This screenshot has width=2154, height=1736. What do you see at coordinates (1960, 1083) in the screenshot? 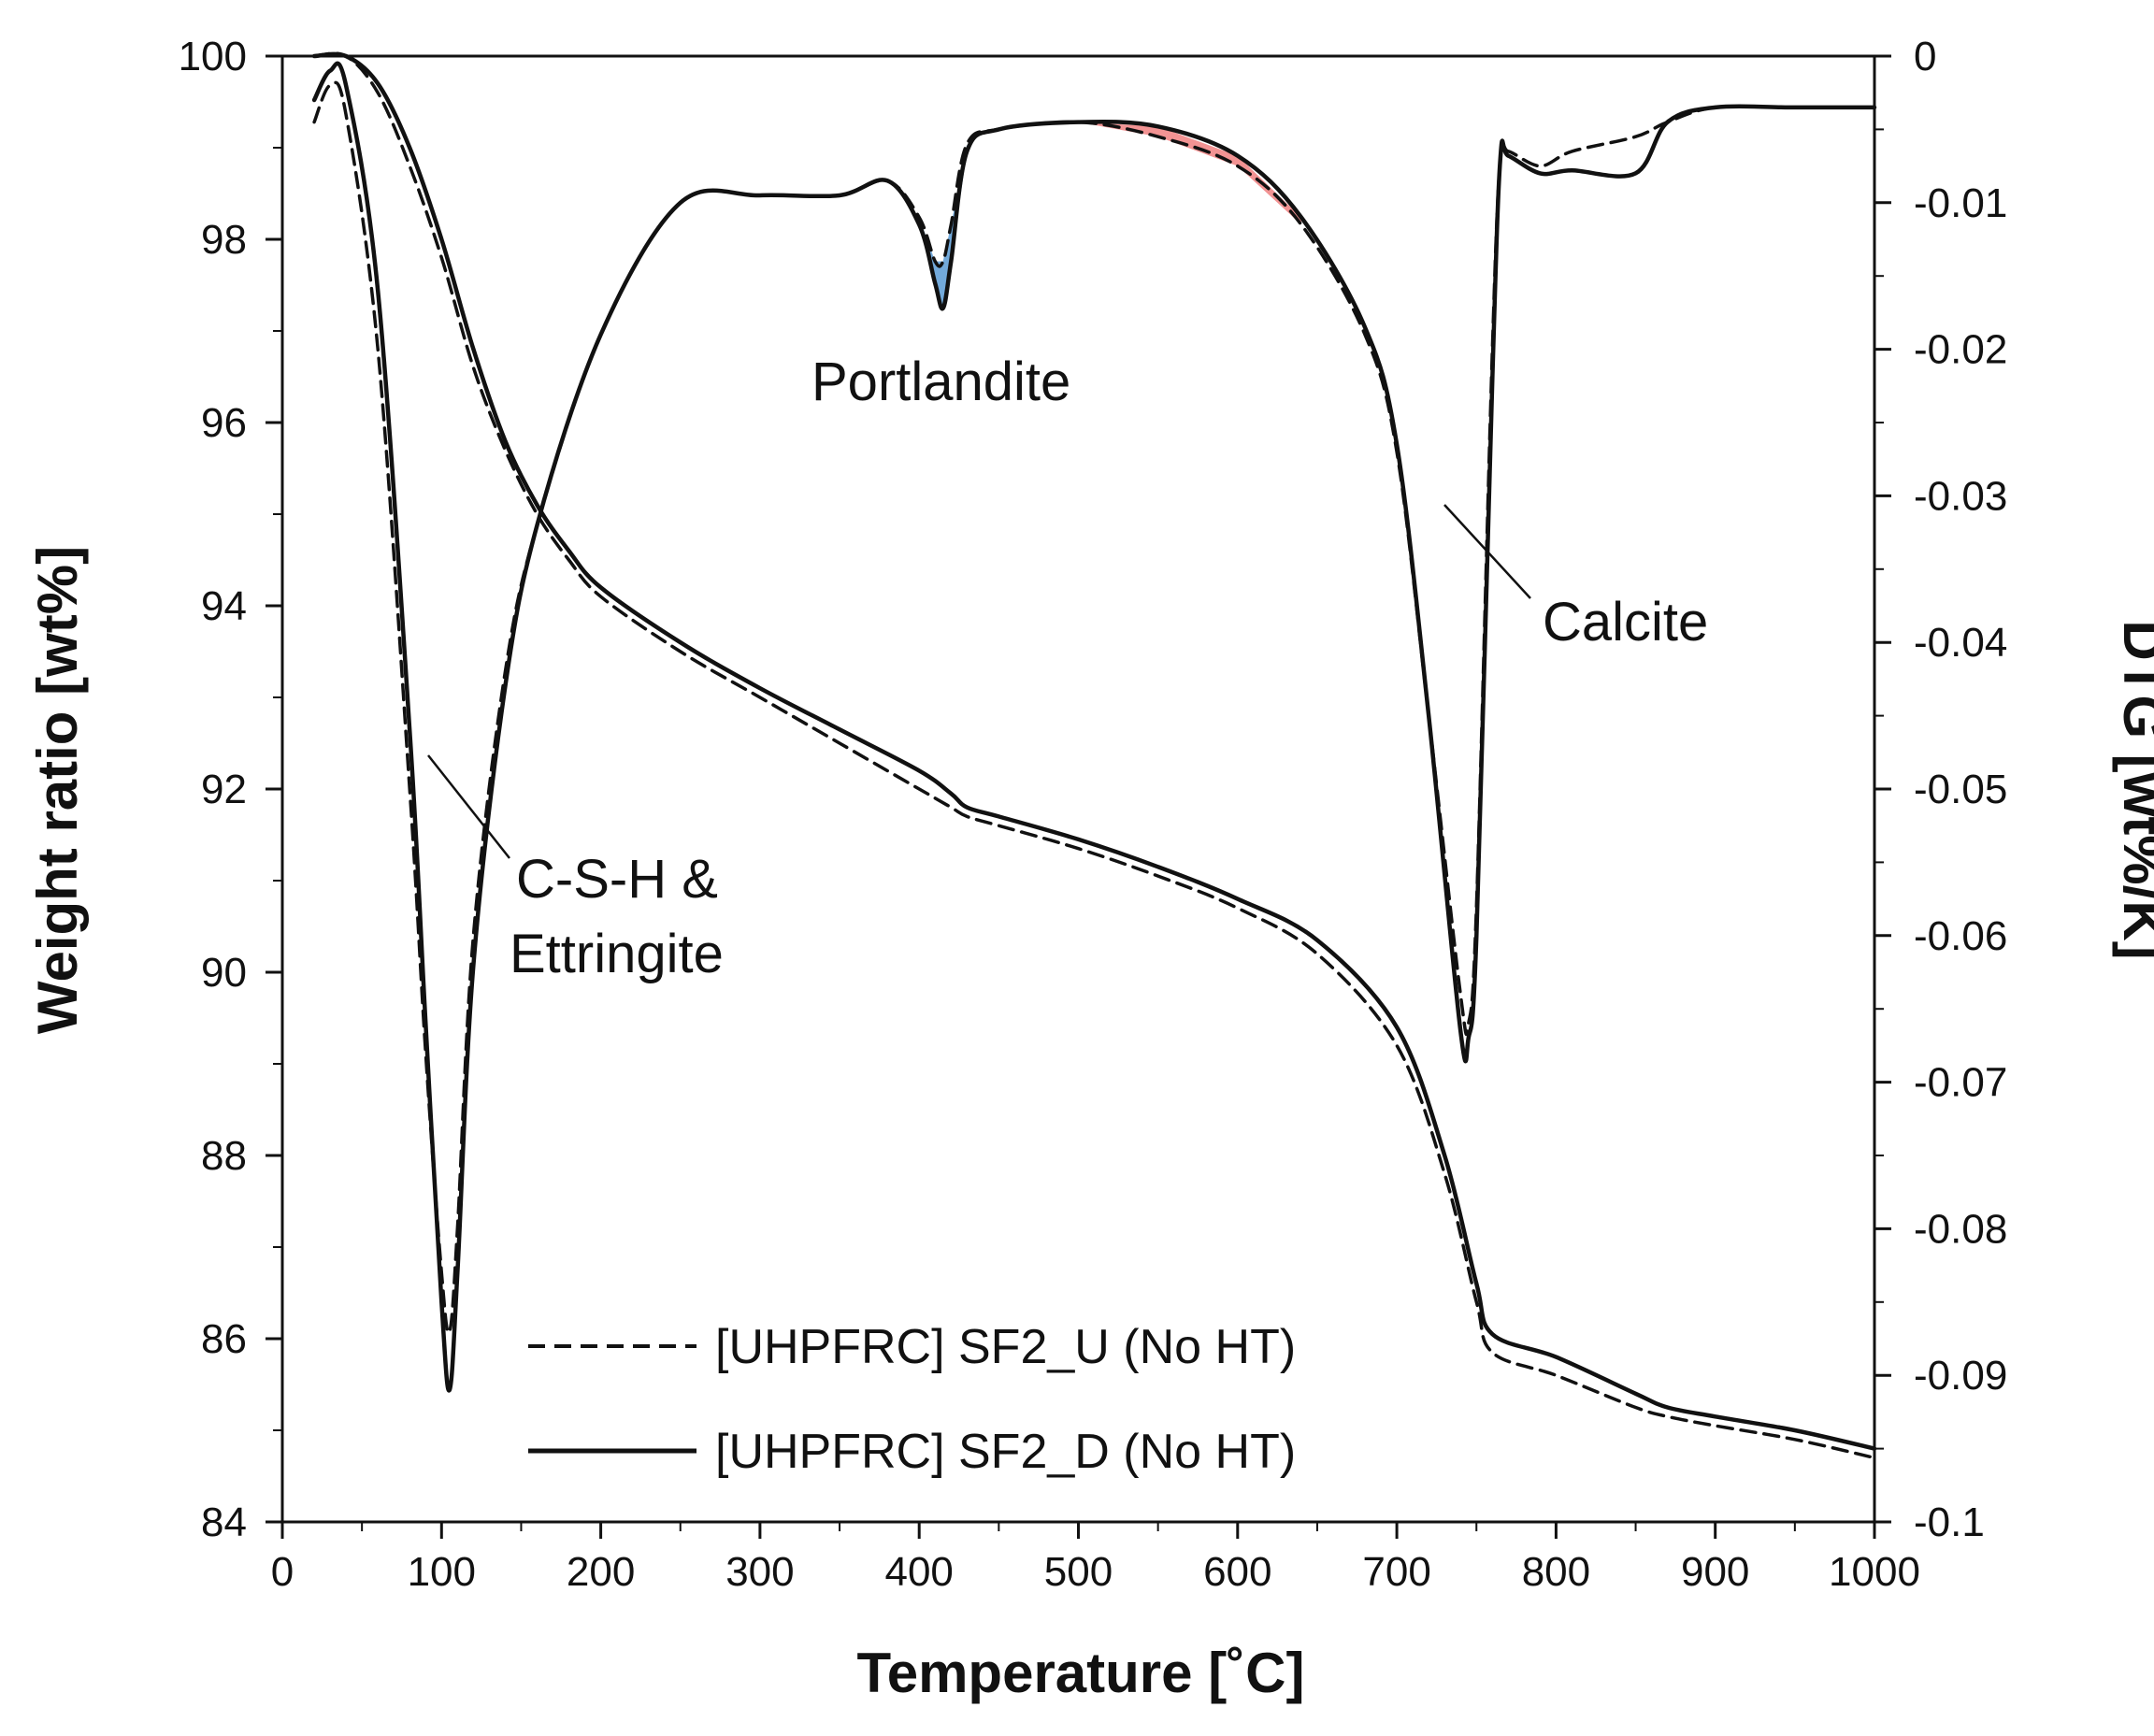
I see `y-right-tick-label: -0.07` at bounding box center [1960, 1083].